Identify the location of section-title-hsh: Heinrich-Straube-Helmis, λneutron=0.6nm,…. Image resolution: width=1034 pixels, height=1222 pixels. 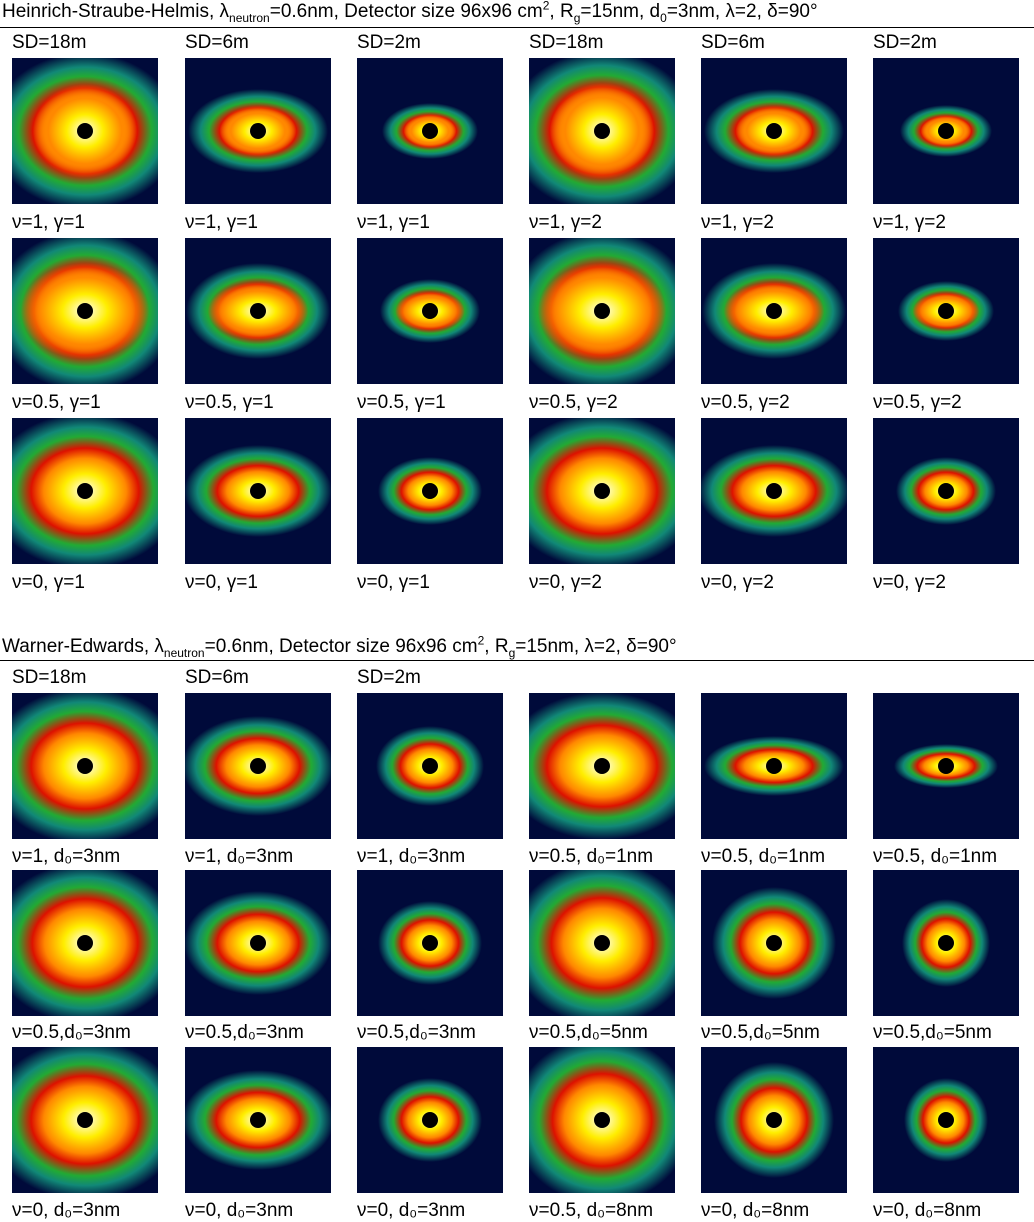
(410, 12).